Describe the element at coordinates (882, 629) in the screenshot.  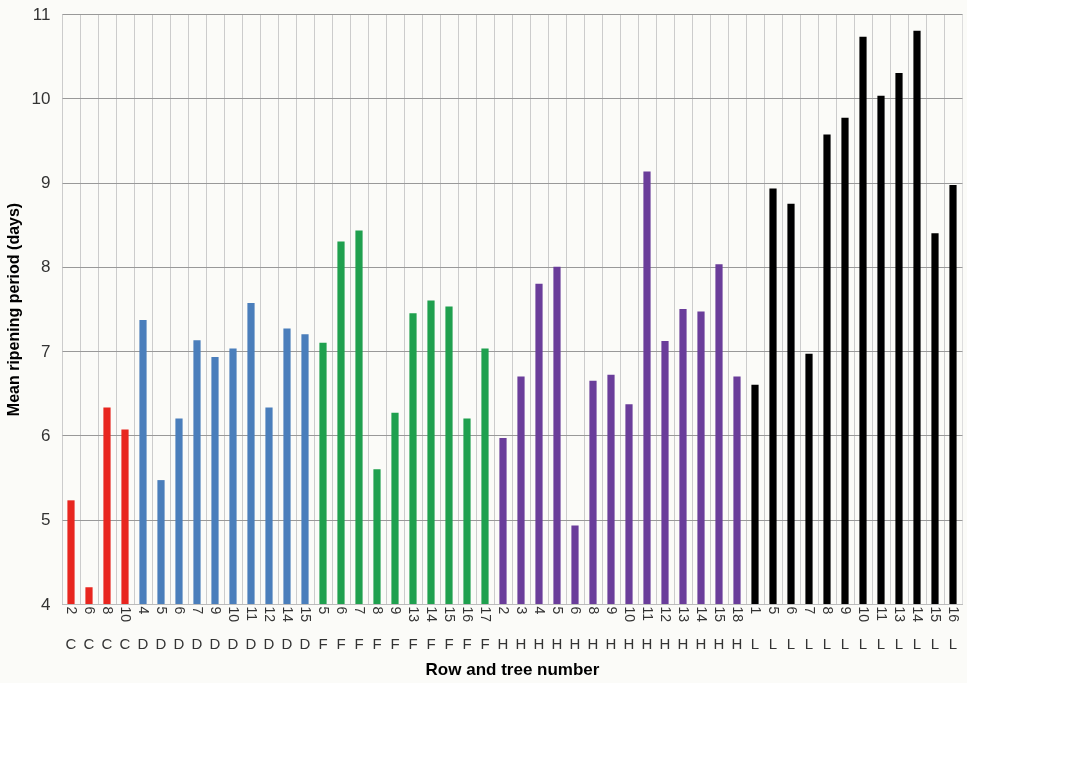
I see `category-label: 11 L` at that location.